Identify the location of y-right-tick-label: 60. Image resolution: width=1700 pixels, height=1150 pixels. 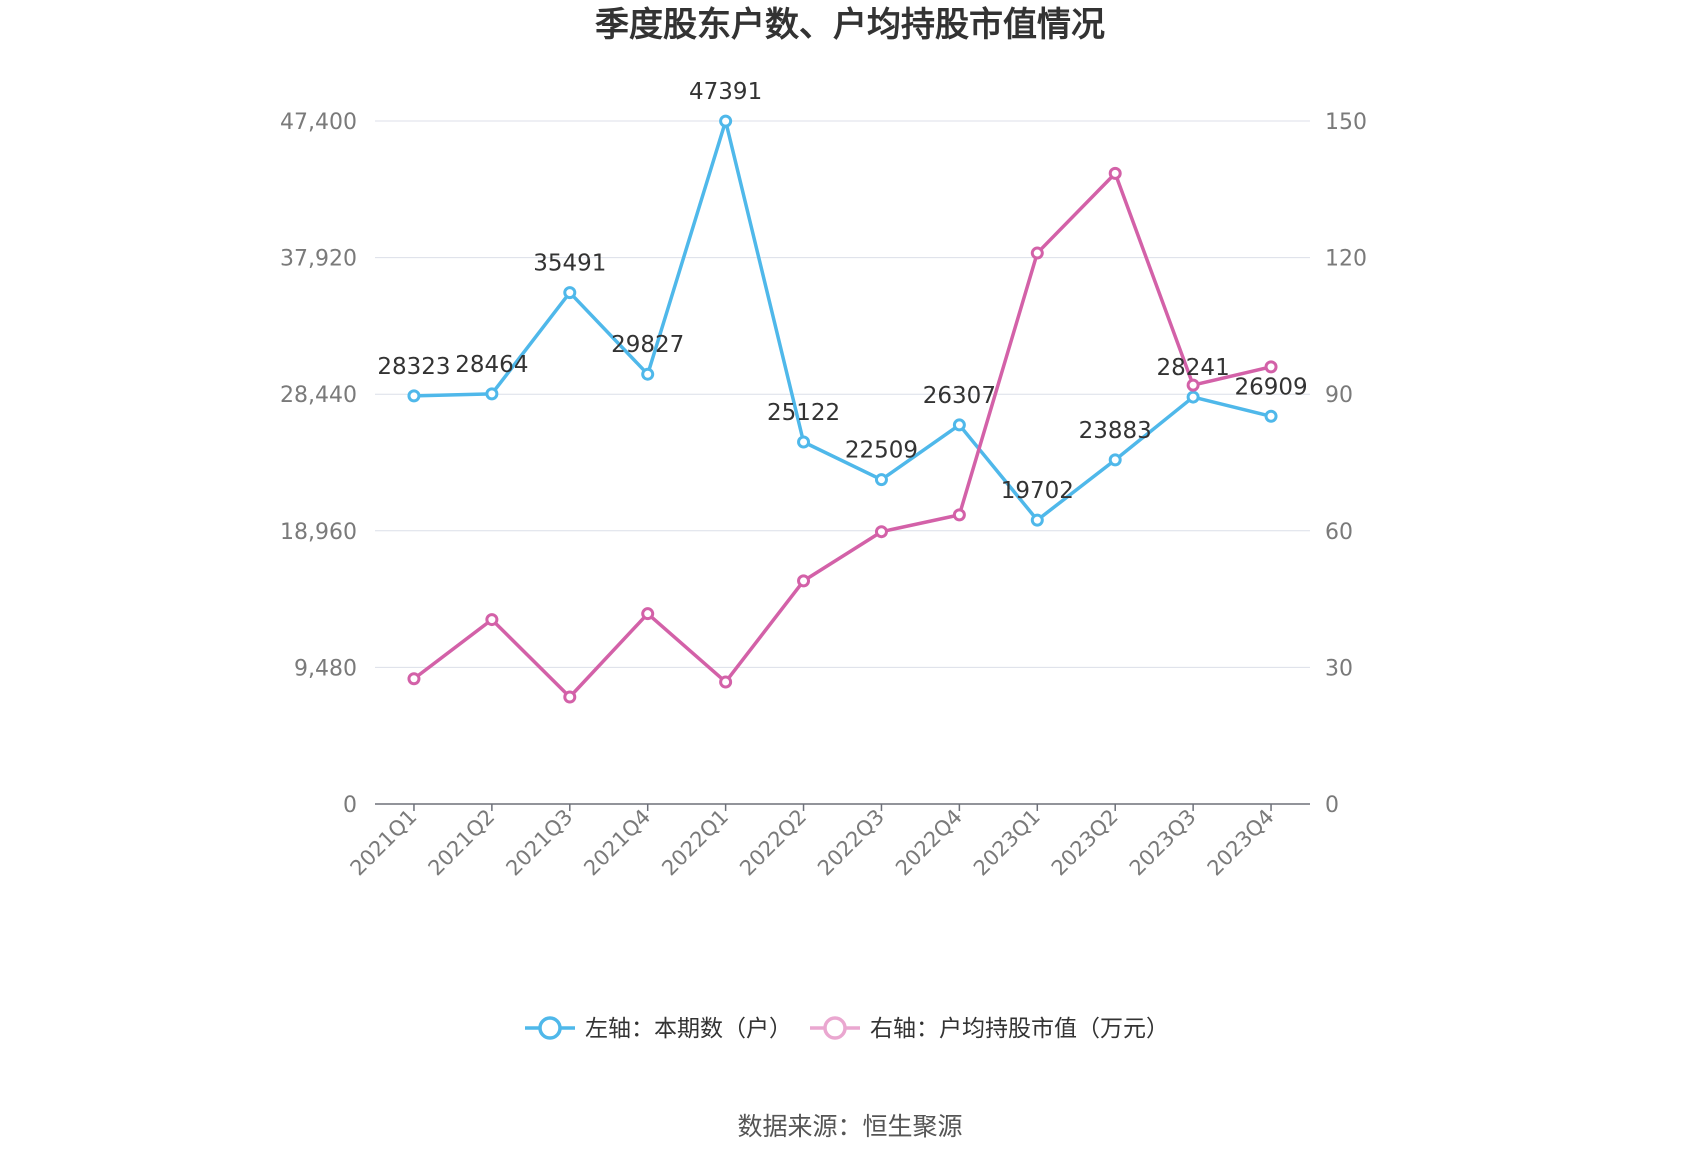
(1339, 532).